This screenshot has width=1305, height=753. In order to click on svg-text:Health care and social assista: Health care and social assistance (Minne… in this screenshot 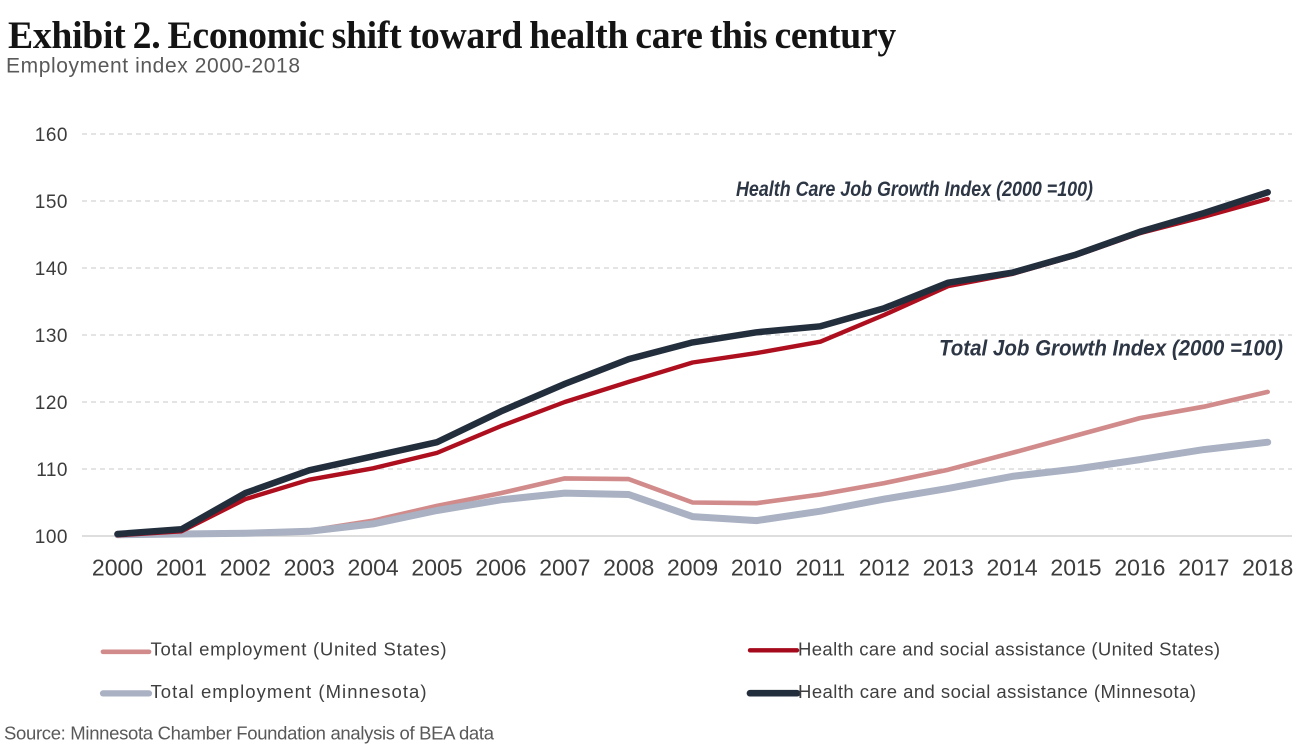, I will do `click(997, 691)`.